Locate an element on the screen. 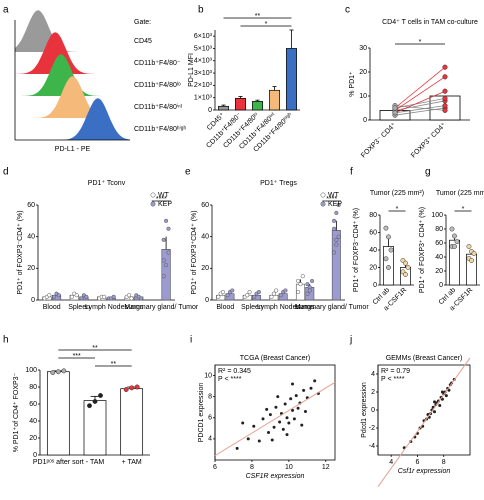 The height and width of the screenshot is (500, 484). y-tick-label: 1×10³ is located at coordinates (203, 98).